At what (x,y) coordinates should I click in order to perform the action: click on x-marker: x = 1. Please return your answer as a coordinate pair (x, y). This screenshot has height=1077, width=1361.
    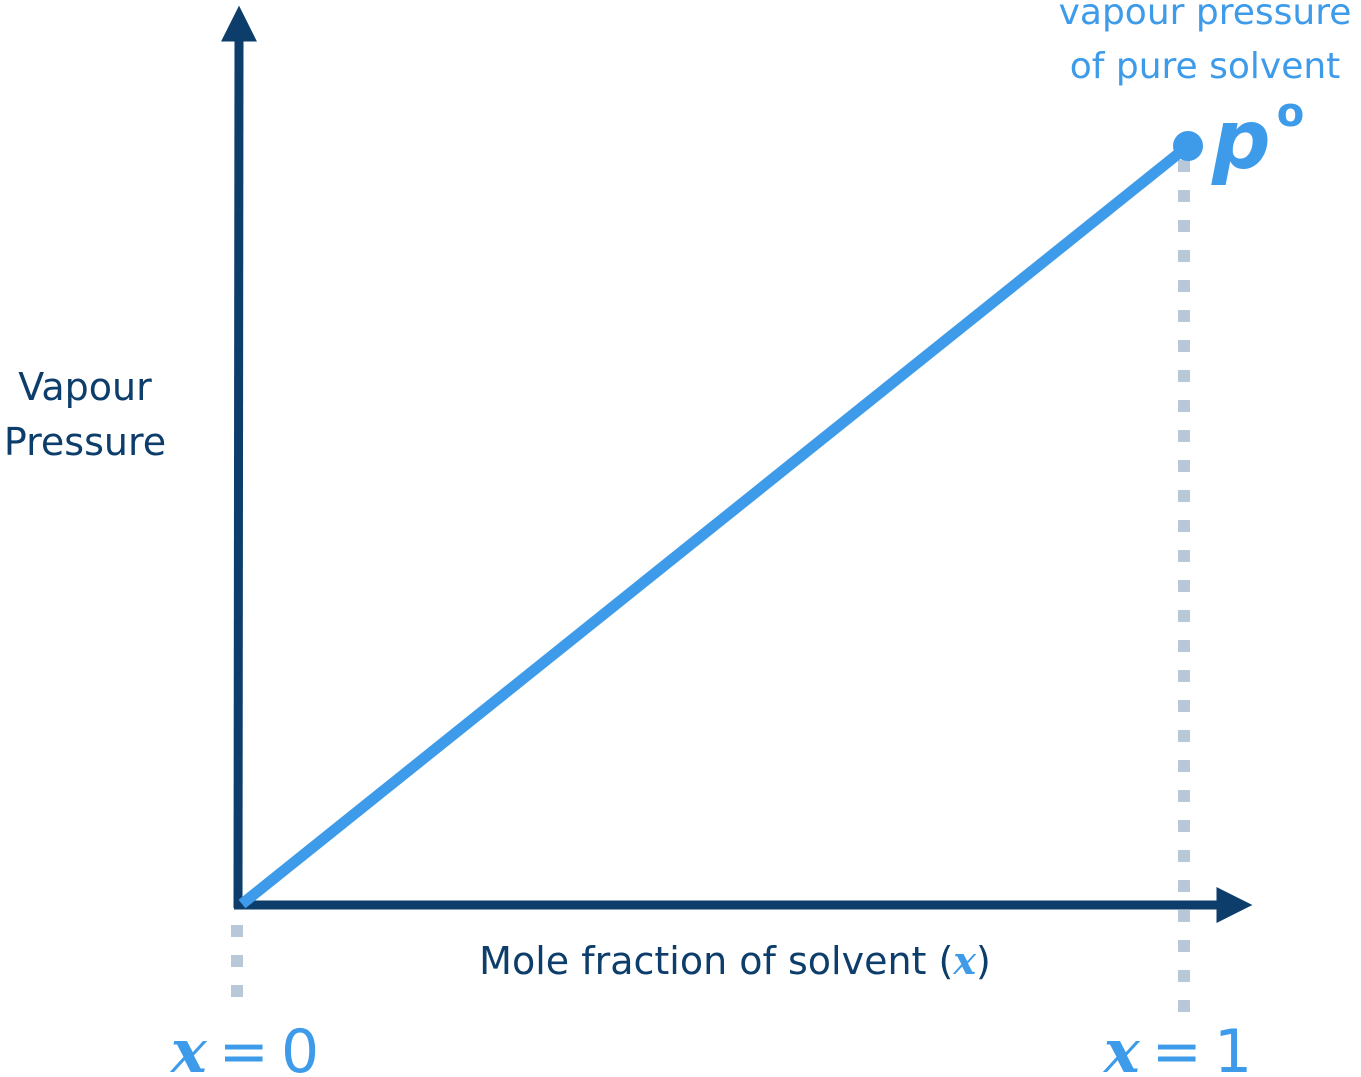
    Looking at the image, I should click on (1177, 1047).